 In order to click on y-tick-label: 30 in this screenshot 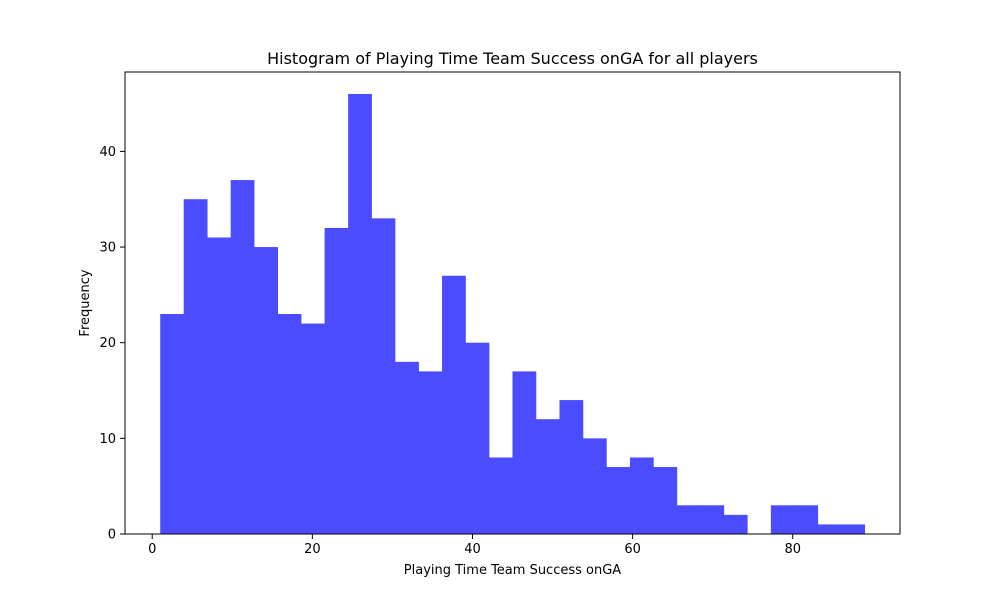, I will do `click(107, 248)`.